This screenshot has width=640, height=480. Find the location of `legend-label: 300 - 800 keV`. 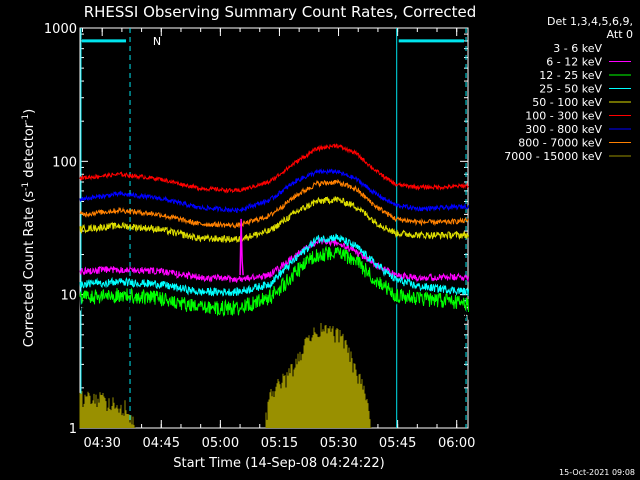

legend-label: 300 - 800 keV is located at coordinates (563, 129).